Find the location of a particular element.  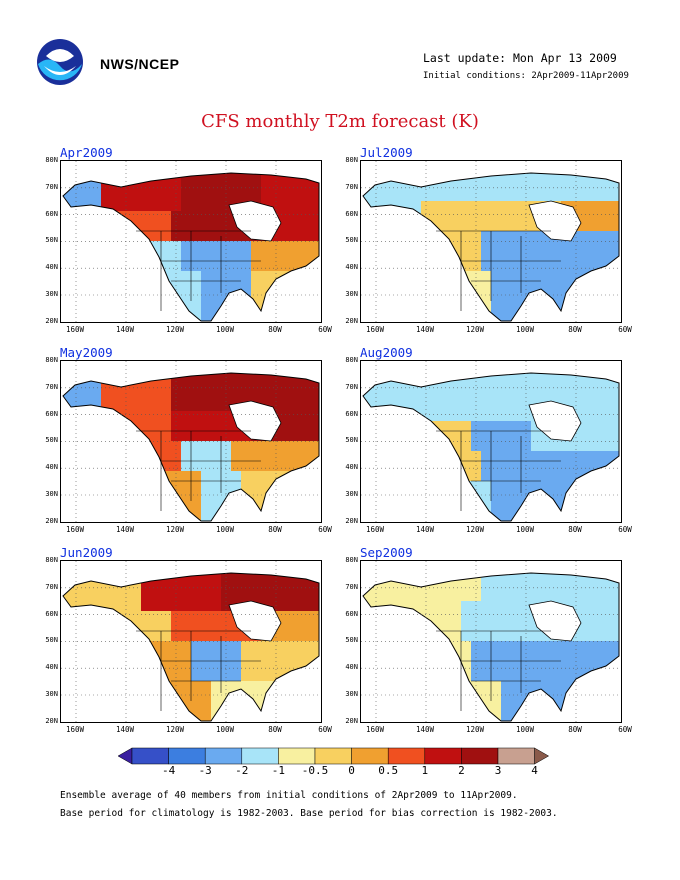

last-update: Last update: Mon Apr 13 2009 is located at coordinates (520, 58).